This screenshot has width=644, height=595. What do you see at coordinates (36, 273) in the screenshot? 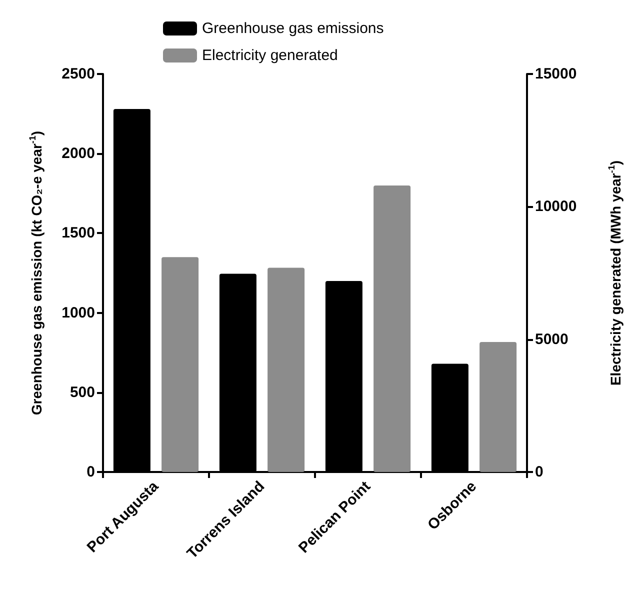
I see `y-axis-title: Greenhouse gas emission (kt CO₂-e year-1)` at bounding box center [36, 273].